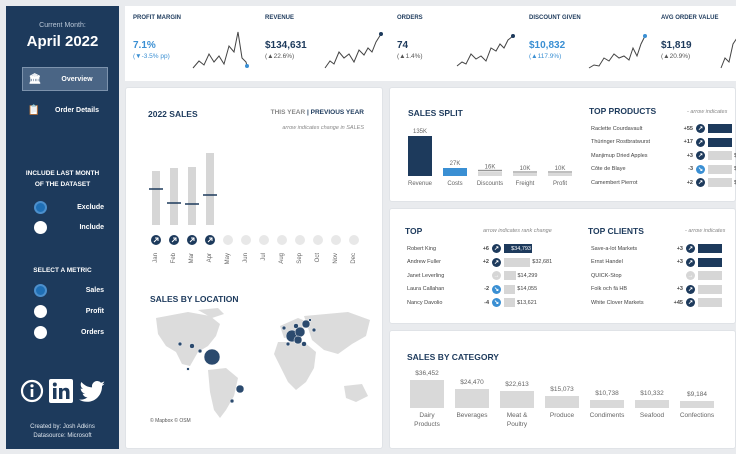 The width and height of the screenshot is (736, 454). I want to click on linkedin-icon, so click(61, 391).